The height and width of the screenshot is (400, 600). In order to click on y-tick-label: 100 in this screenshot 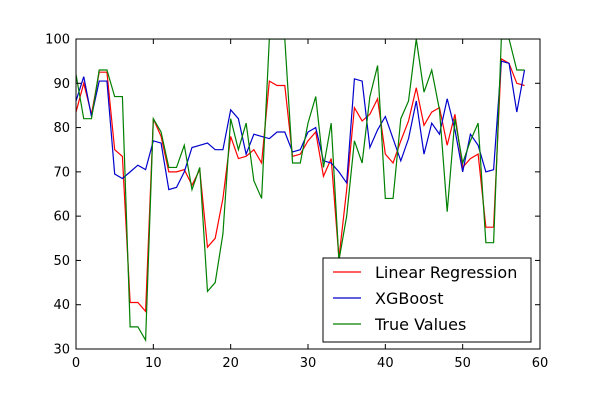, I will do `click(57, 40)`.